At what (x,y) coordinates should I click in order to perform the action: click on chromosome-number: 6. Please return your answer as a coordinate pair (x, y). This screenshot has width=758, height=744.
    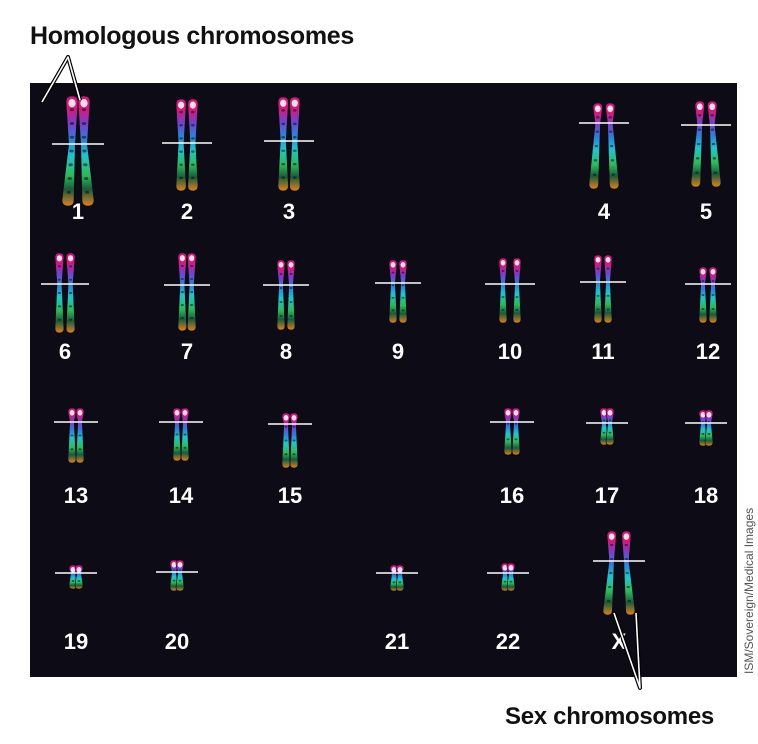
    Looking at the image, I should click on (65, 351).